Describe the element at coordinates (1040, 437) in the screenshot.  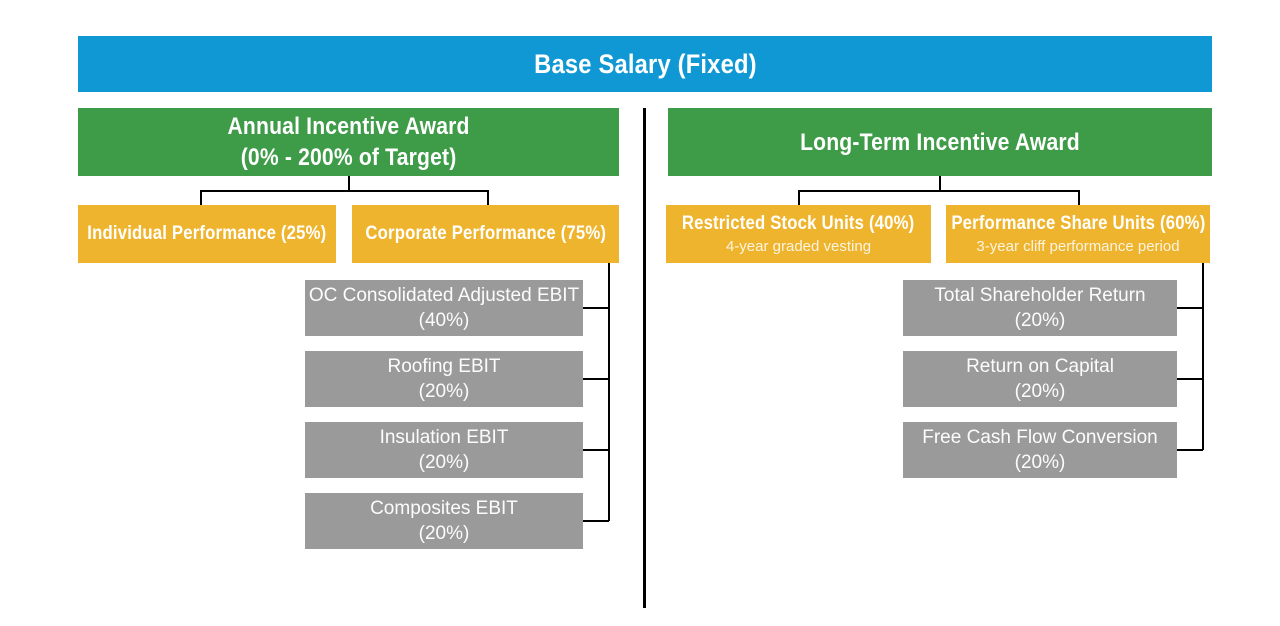
I see `metric-label: Free Cash Flow Conversion` at that location.